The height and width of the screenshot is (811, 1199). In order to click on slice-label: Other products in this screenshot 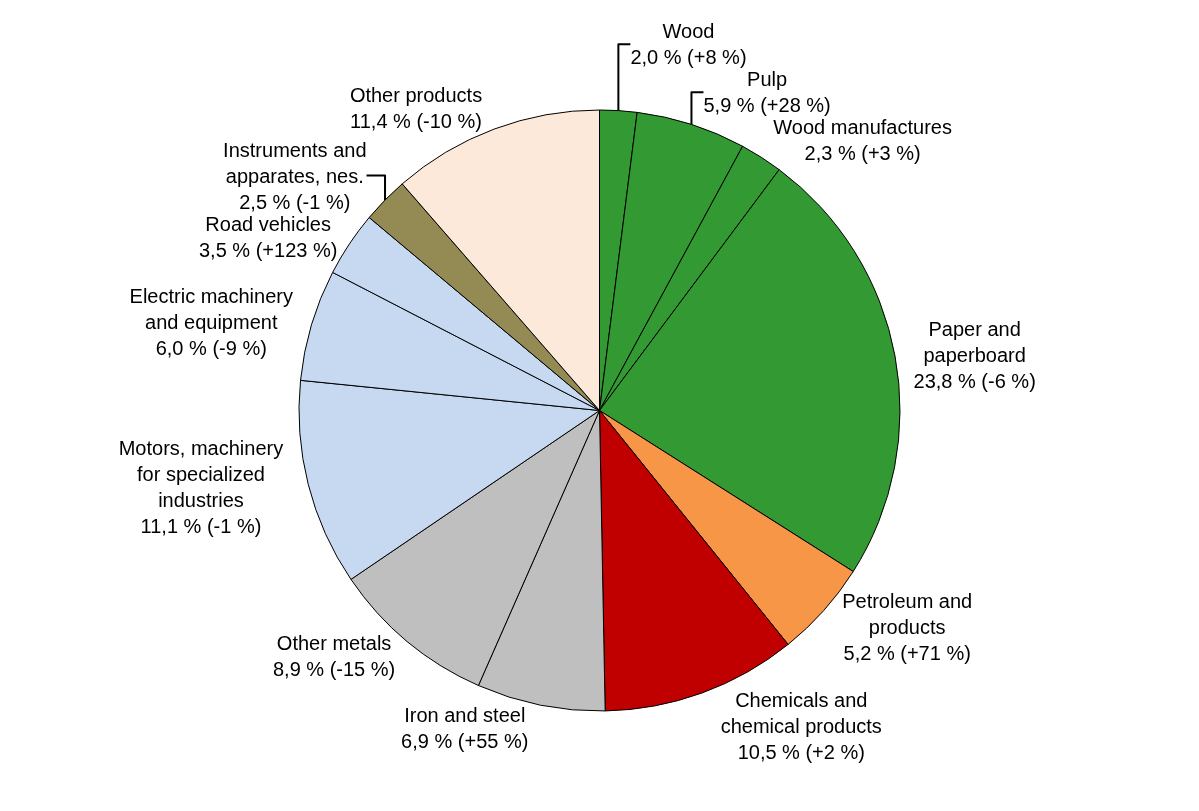, I will do `click(416, 95)`.